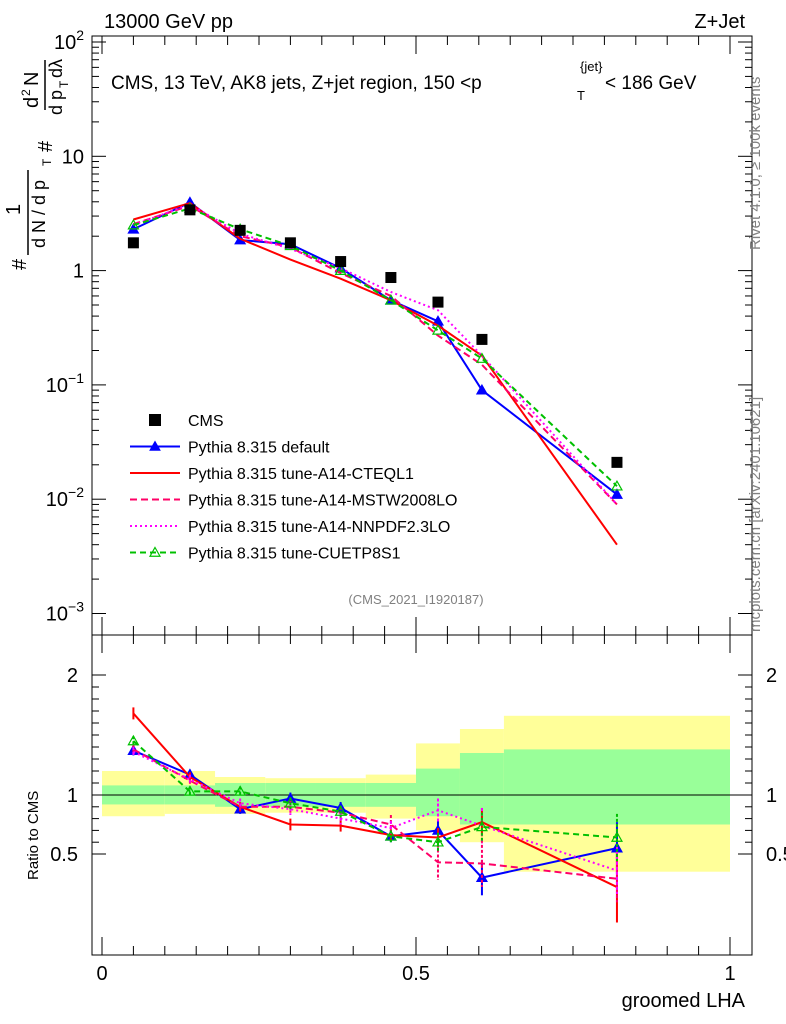 The height and width of the screenshot is (1024, 786). Describe the element at coordinates (168, 22) in the screenshot. I see `energy-label: 13000 GeV pp` at that location.